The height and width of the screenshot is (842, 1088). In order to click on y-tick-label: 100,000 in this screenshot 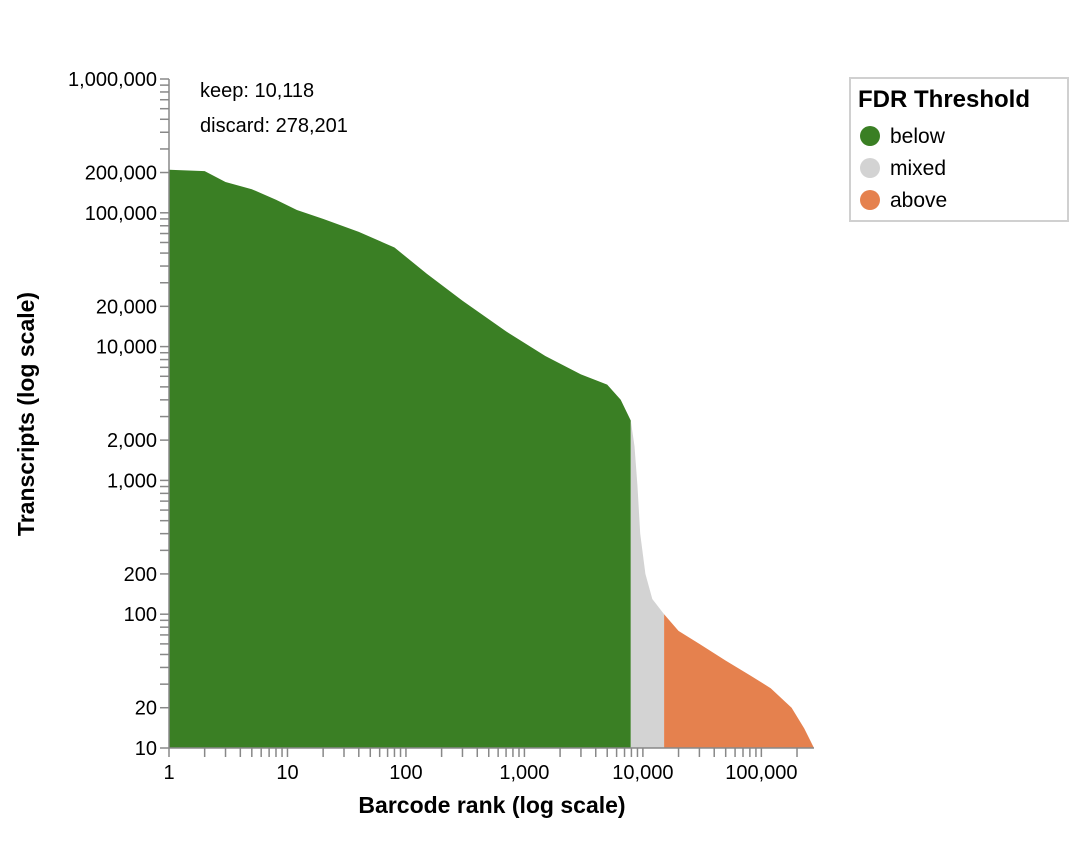, I will do `click(121, 214)`.